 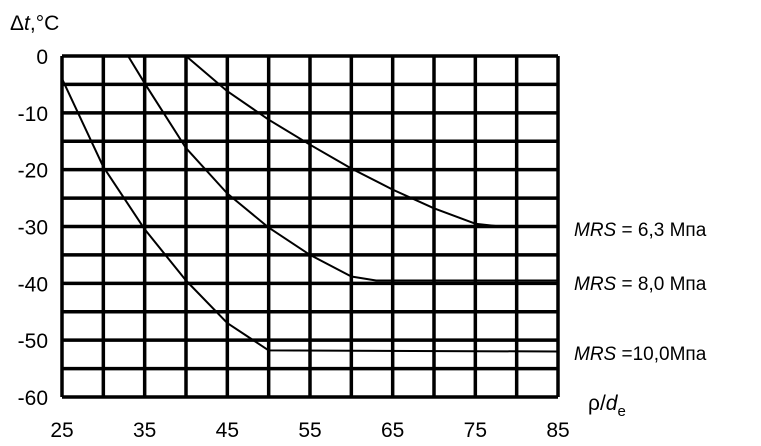 I want to click on series-label-1: MRS = 6,3 Мпа, so click(x=640, y=230).